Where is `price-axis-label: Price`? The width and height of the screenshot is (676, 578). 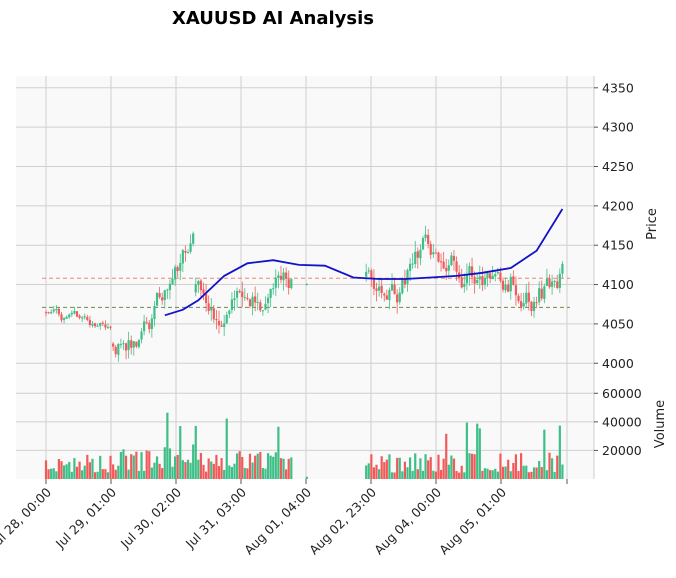
price-axis-label: Price is located at coordinates (652, 224).